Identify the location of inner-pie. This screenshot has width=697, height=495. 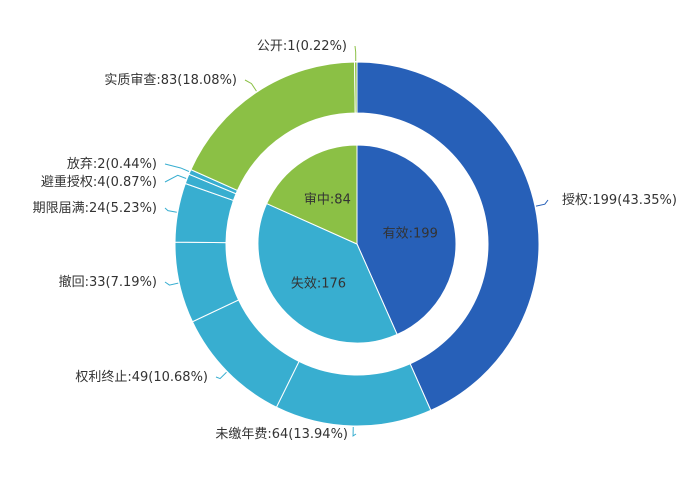
(357, 244).